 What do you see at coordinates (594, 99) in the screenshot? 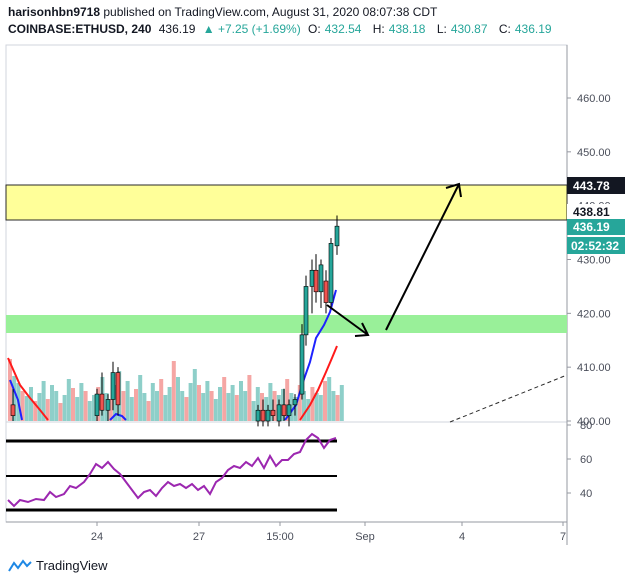
I see `price-tick-label: 460.00` at bounding box center [594, 99].